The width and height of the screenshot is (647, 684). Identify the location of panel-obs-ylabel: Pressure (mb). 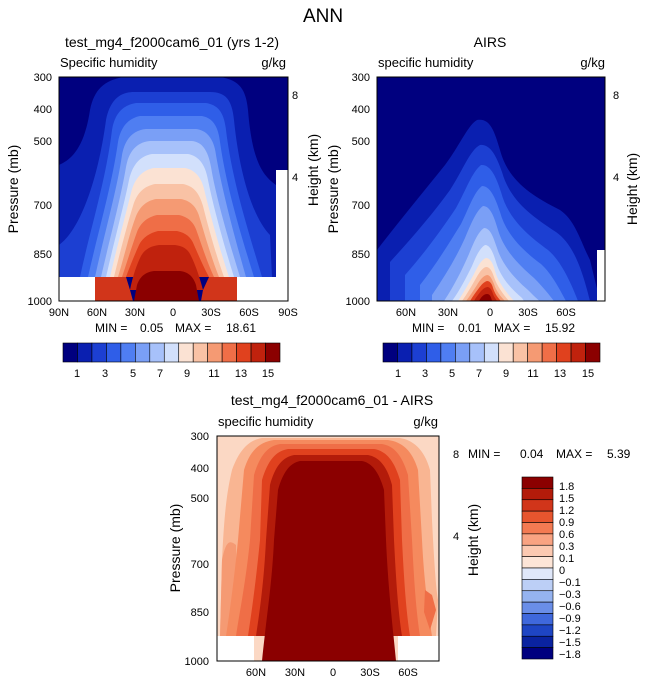
(333, 189).